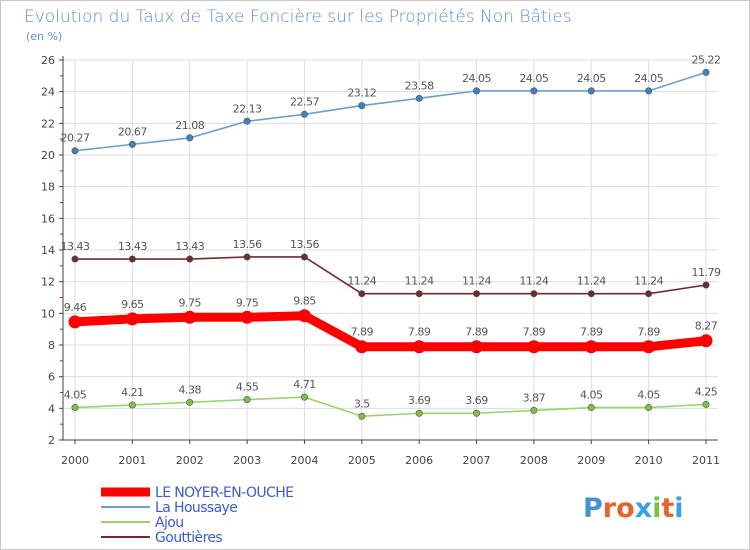 The image size is (750, 550). I want to click on data-label-ajou: 4.38, so click(189, 389).